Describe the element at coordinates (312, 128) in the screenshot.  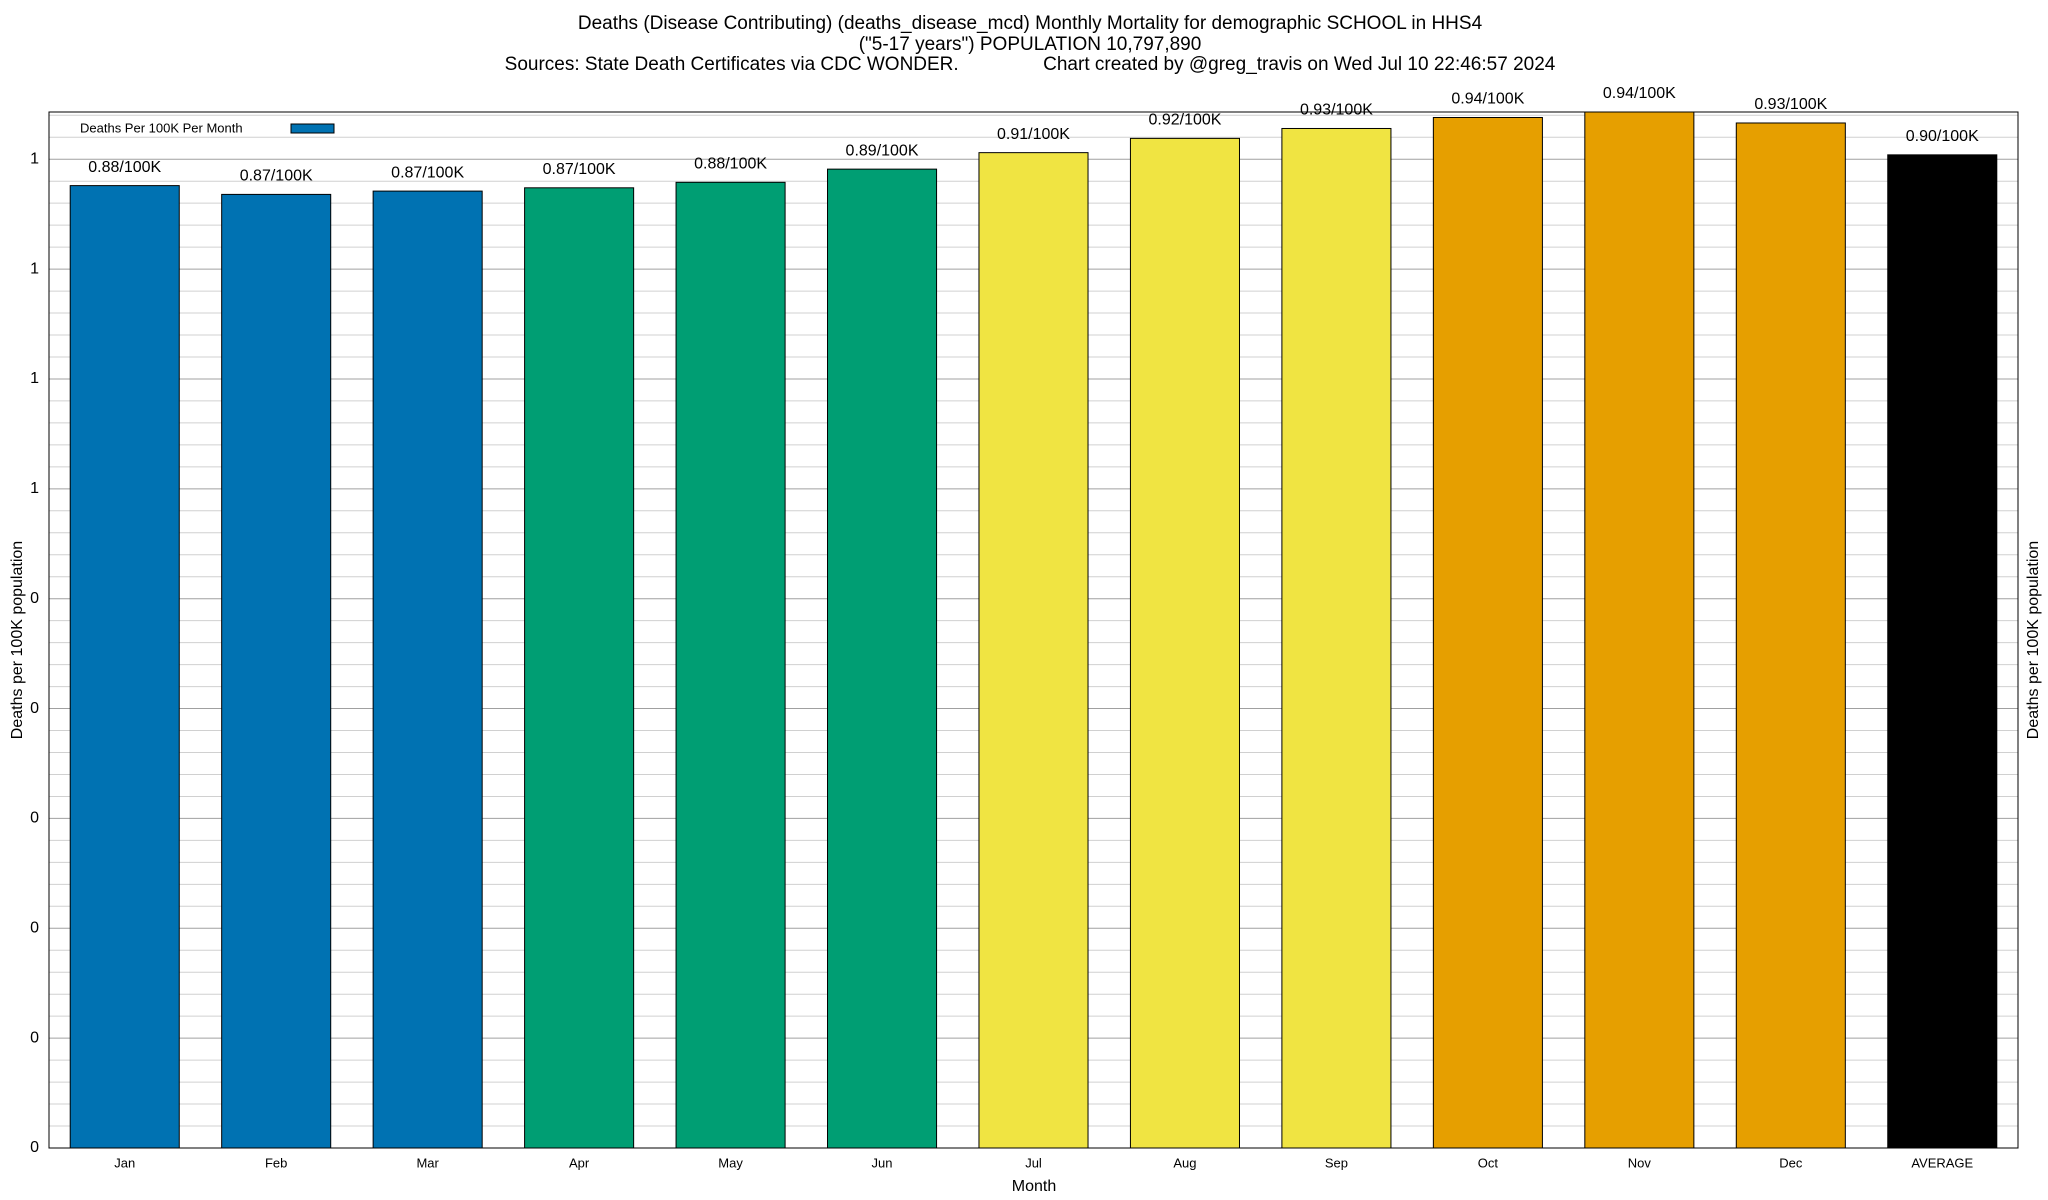
I see `legend-swatch` at that location.